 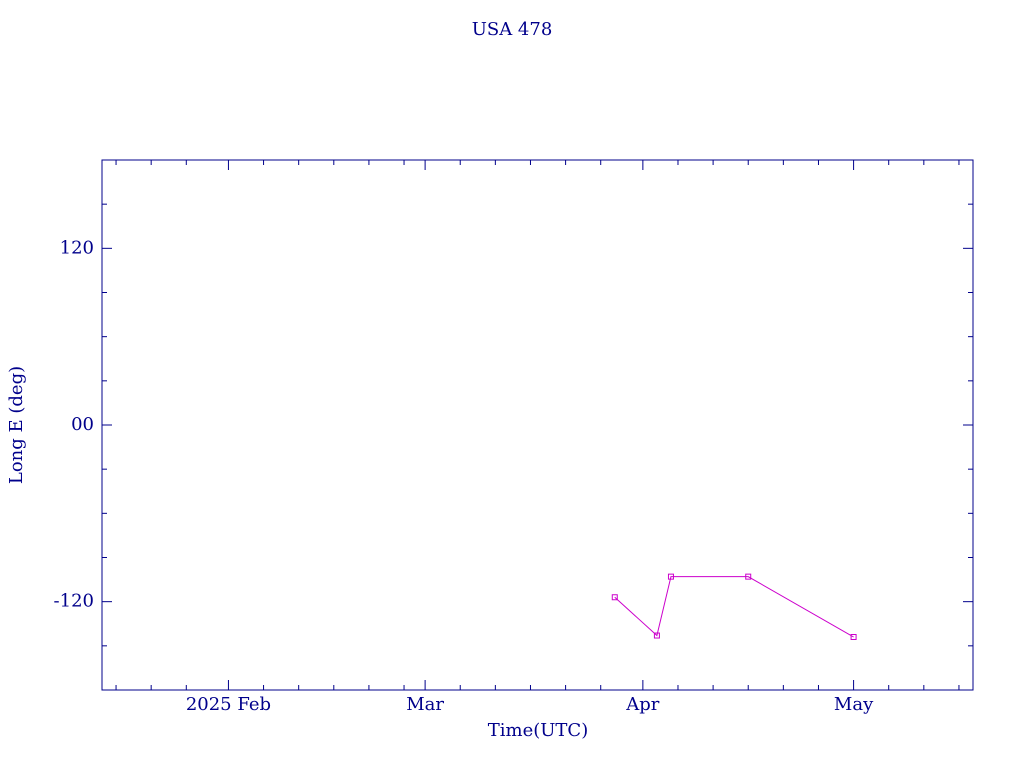 What do you see at coordinates (77, 247) in the screenshot?
I see `y-tick-label: 120` at bounding box center [77, 247].